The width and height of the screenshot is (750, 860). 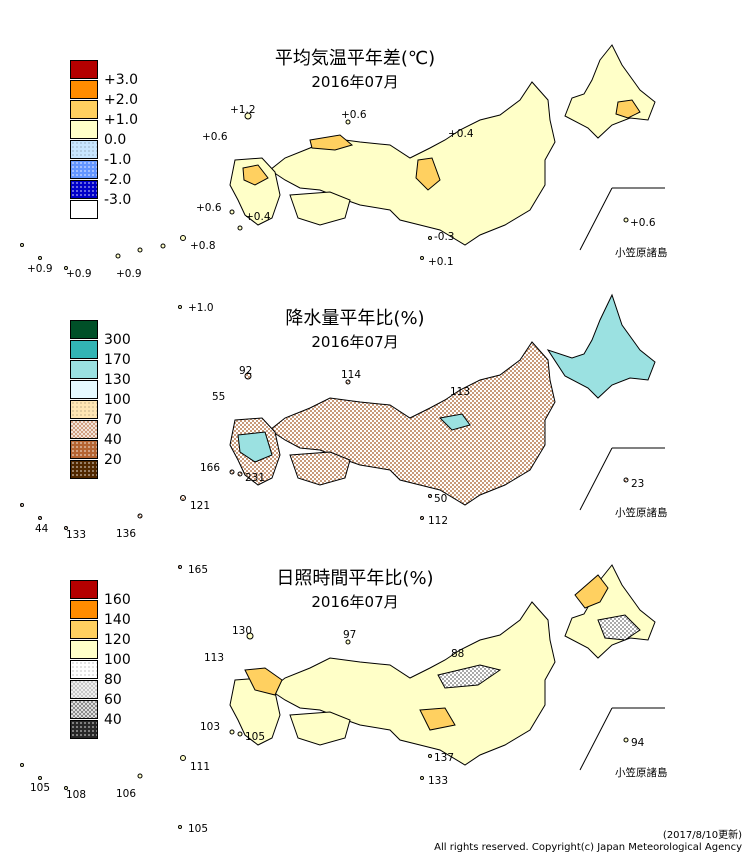 I want to click on station-value: +0.1, so click(x=441, y=262).